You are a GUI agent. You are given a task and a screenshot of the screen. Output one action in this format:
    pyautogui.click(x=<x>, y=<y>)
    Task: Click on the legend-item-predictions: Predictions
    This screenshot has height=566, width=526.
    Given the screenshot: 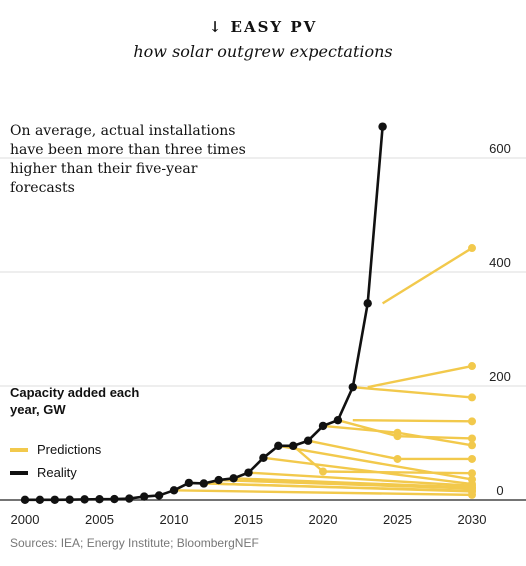 What is the action you would take?
    pyautogui.click(x=55, y=449)
    